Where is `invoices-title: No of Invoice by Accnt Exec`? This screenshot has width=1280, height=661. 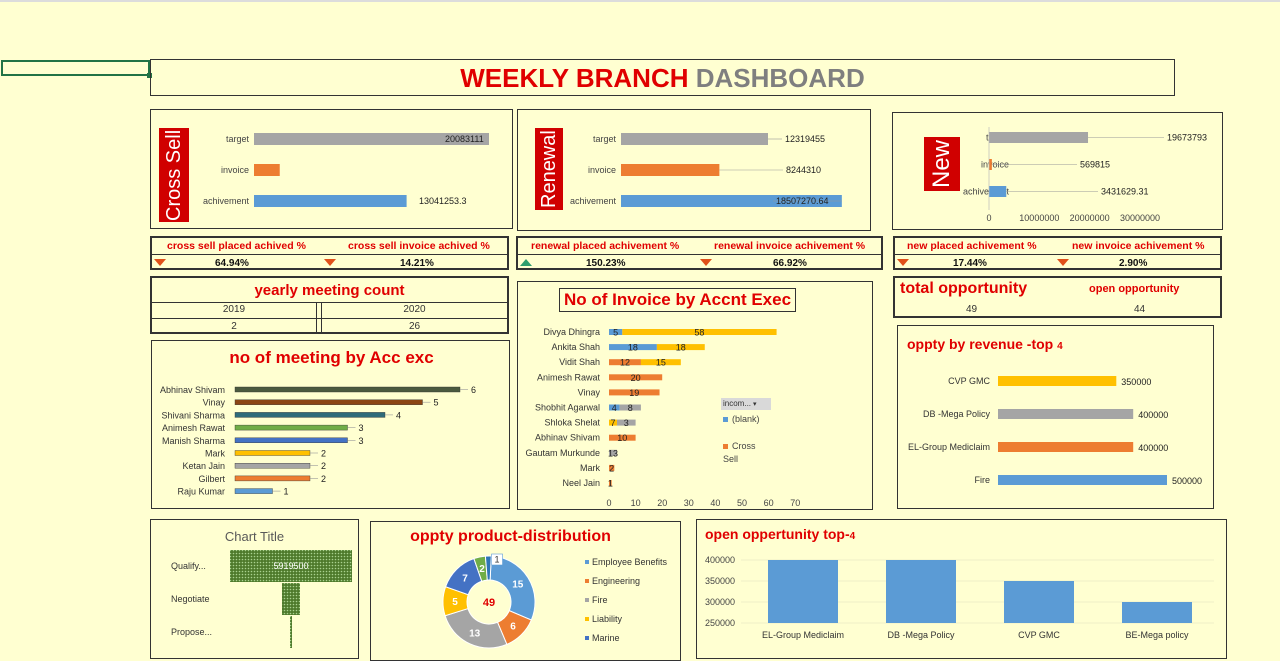
invoices-title: No of Invoice by Accnt Exec is located at coordinates (678, 300).